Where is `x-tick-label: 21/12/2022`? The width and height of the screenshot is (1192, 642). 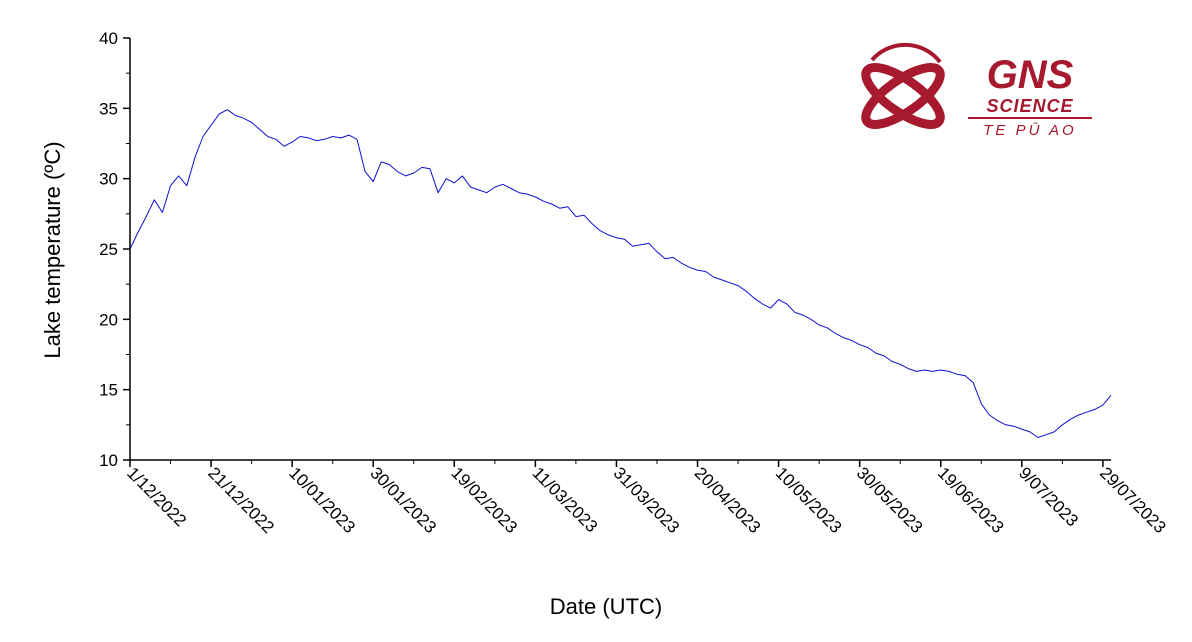
x-tick-label: 21/12/2022 is located at coordinates (241, 500).